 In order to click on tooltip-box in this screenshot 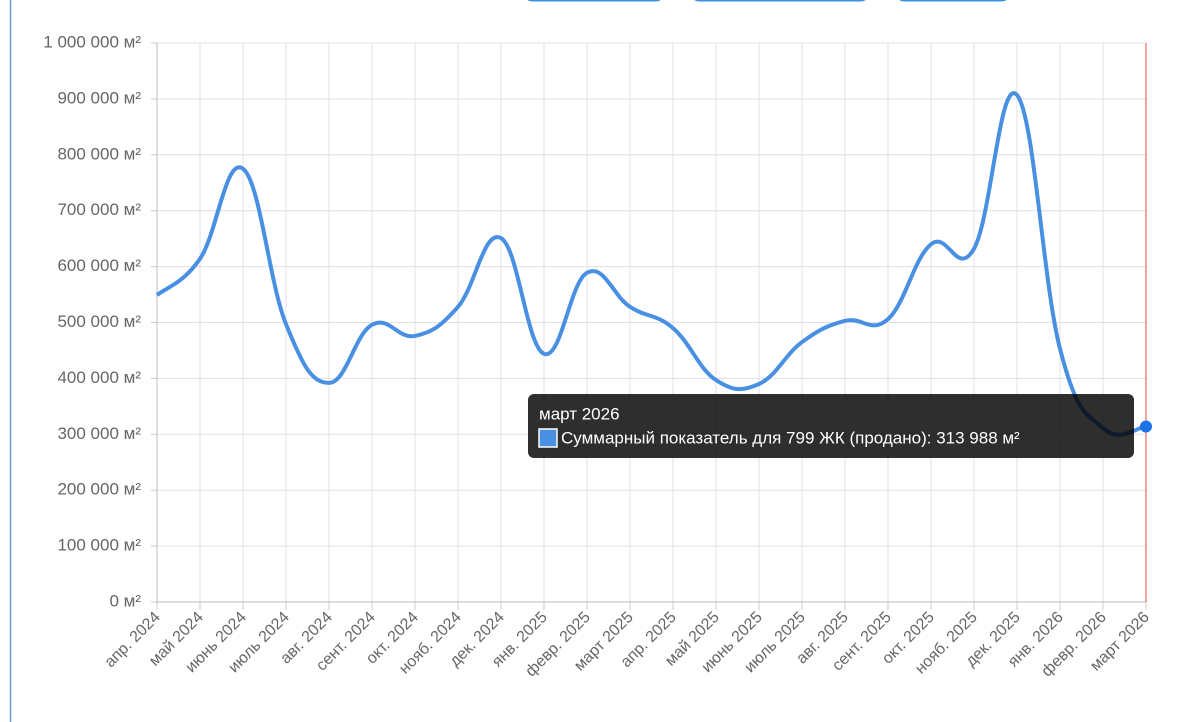, I will do `click(831, 426)`.